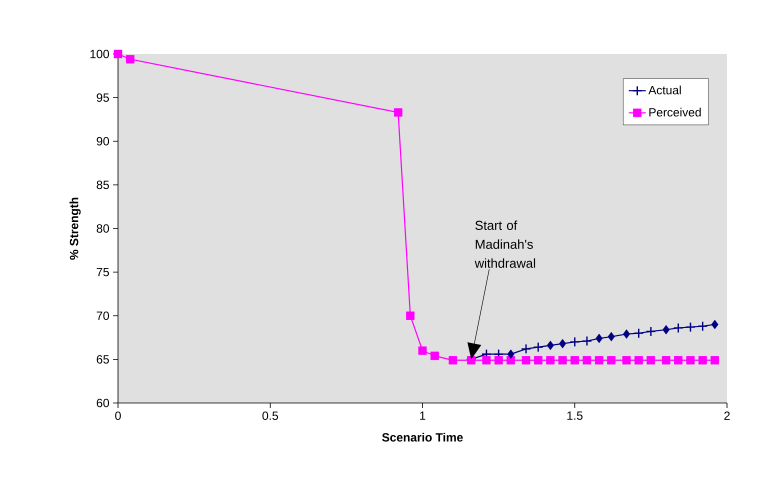  I want to click on y-tick-label: 60, so click(103, 403).